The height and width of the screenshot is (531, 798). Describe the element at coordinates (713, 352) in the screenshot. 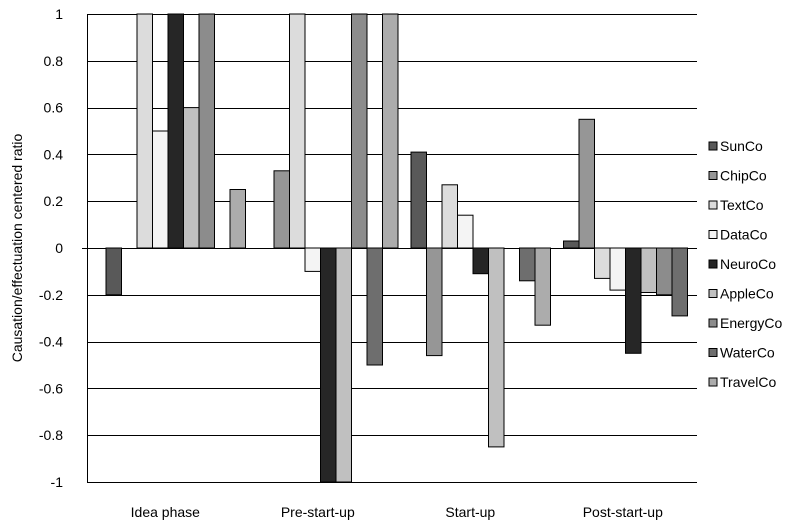

I see `legend-swatch-waterco` at that location.